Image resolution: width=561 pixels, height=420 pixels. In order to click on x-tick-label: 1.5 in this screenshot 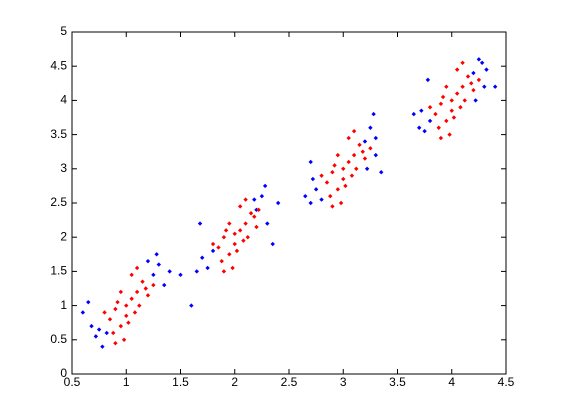, I will do `click(180, 382)`.